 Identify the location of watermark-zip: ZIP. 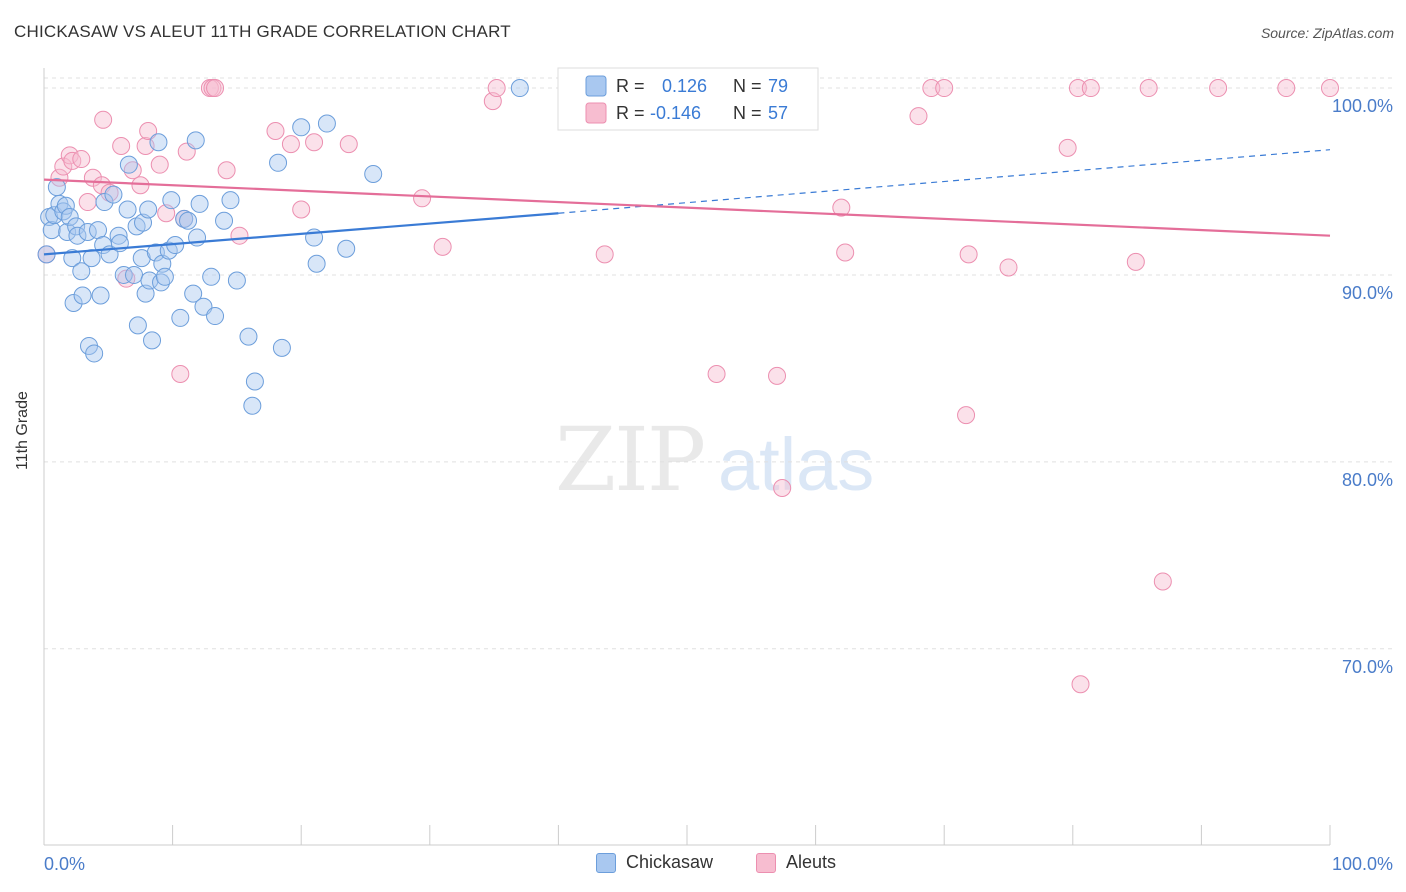
(629, 459).